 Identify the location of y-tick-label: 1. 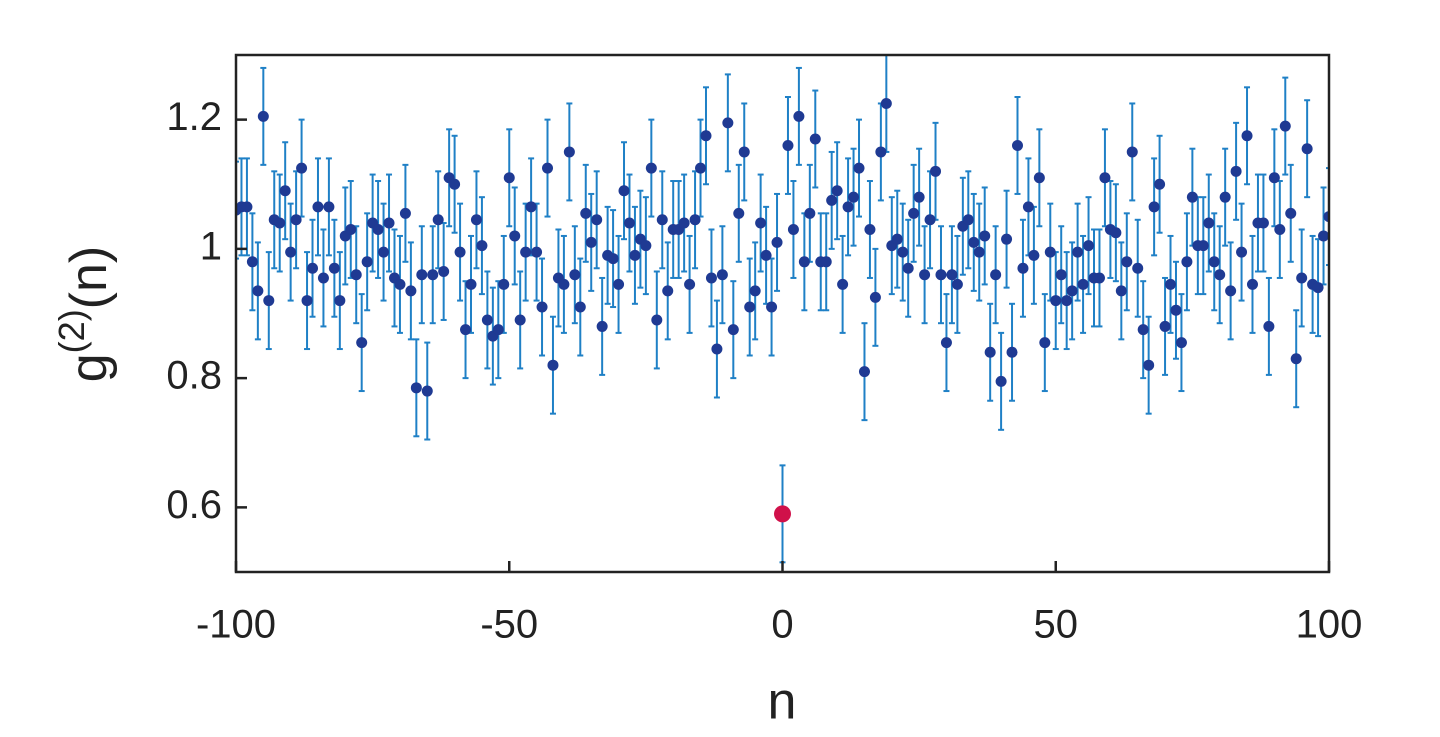
(211, 246).